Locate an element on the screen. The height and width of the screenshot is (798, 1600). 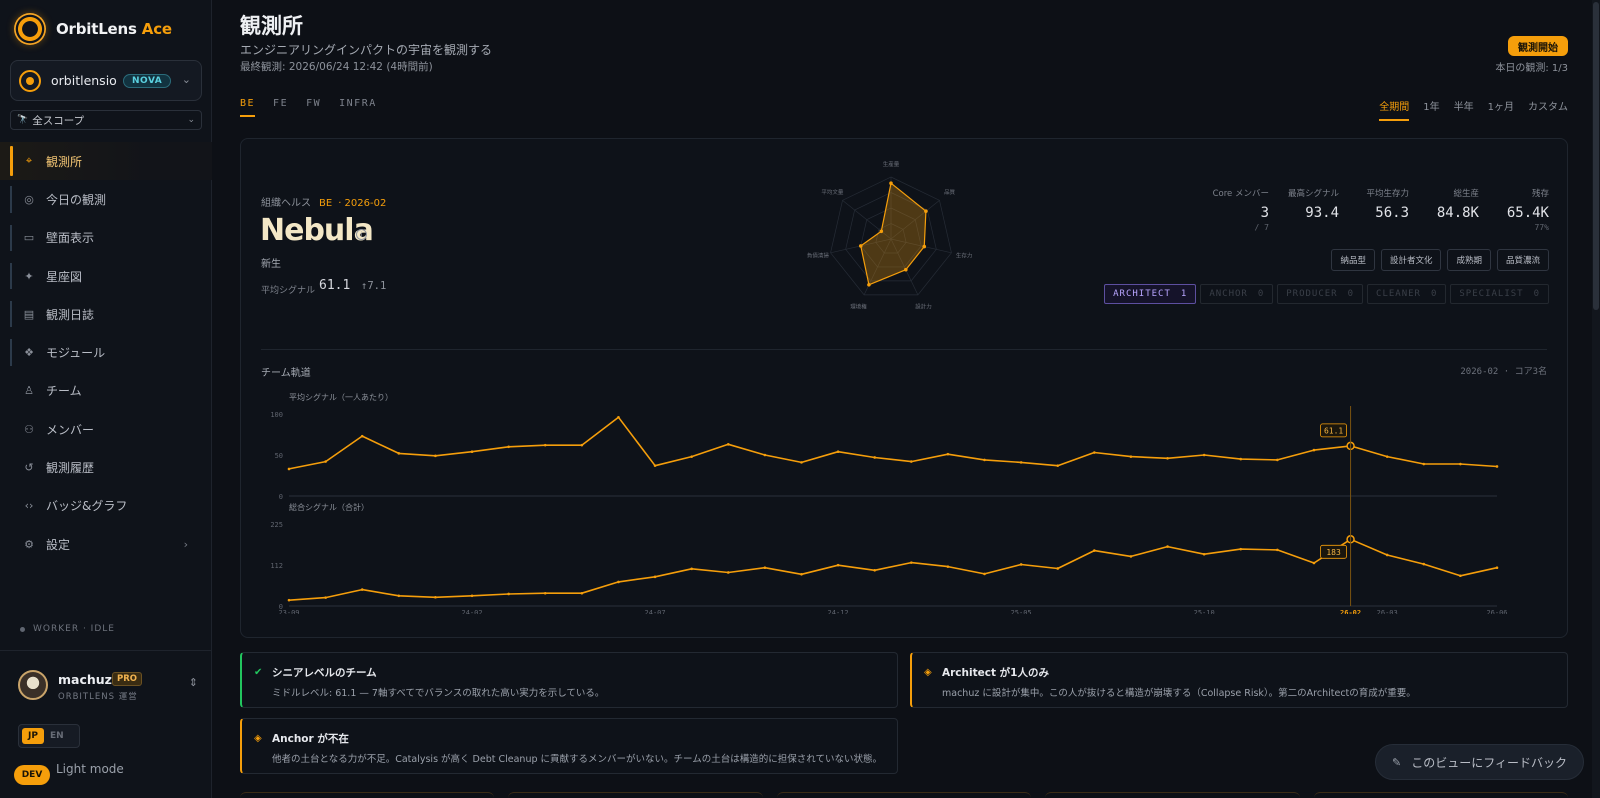
period-tab: 半年 is located at coordinates (1463, 107).